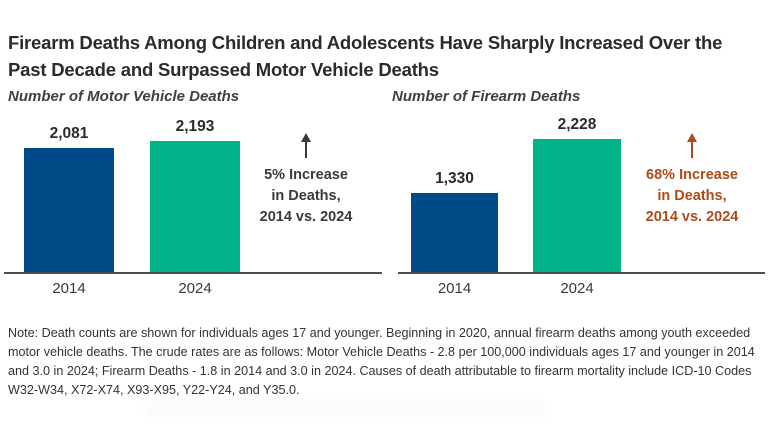 This screenshot has width=768, height=424. What do you see at coordinates (577, 288) in the screenshot?
I see `x-tick-firearm-2024: 2024` at bounding box center [577, 288].